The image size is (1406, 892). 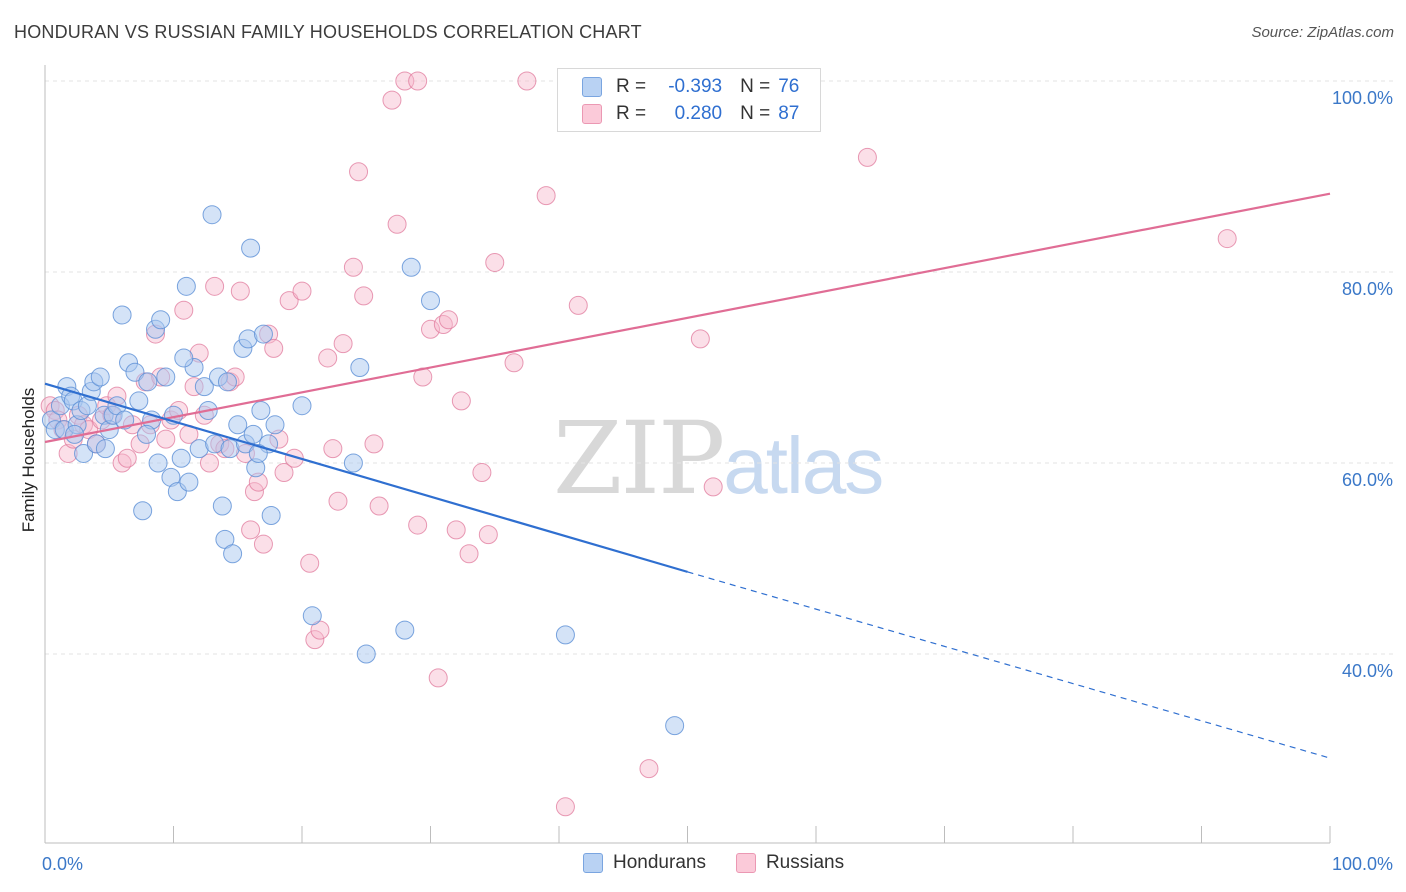 What do you see at coordinates (1322, 32) in the screenshot?
I see `source-label: Source: ZipAtlas.com` at bounding box center [1322, 32].